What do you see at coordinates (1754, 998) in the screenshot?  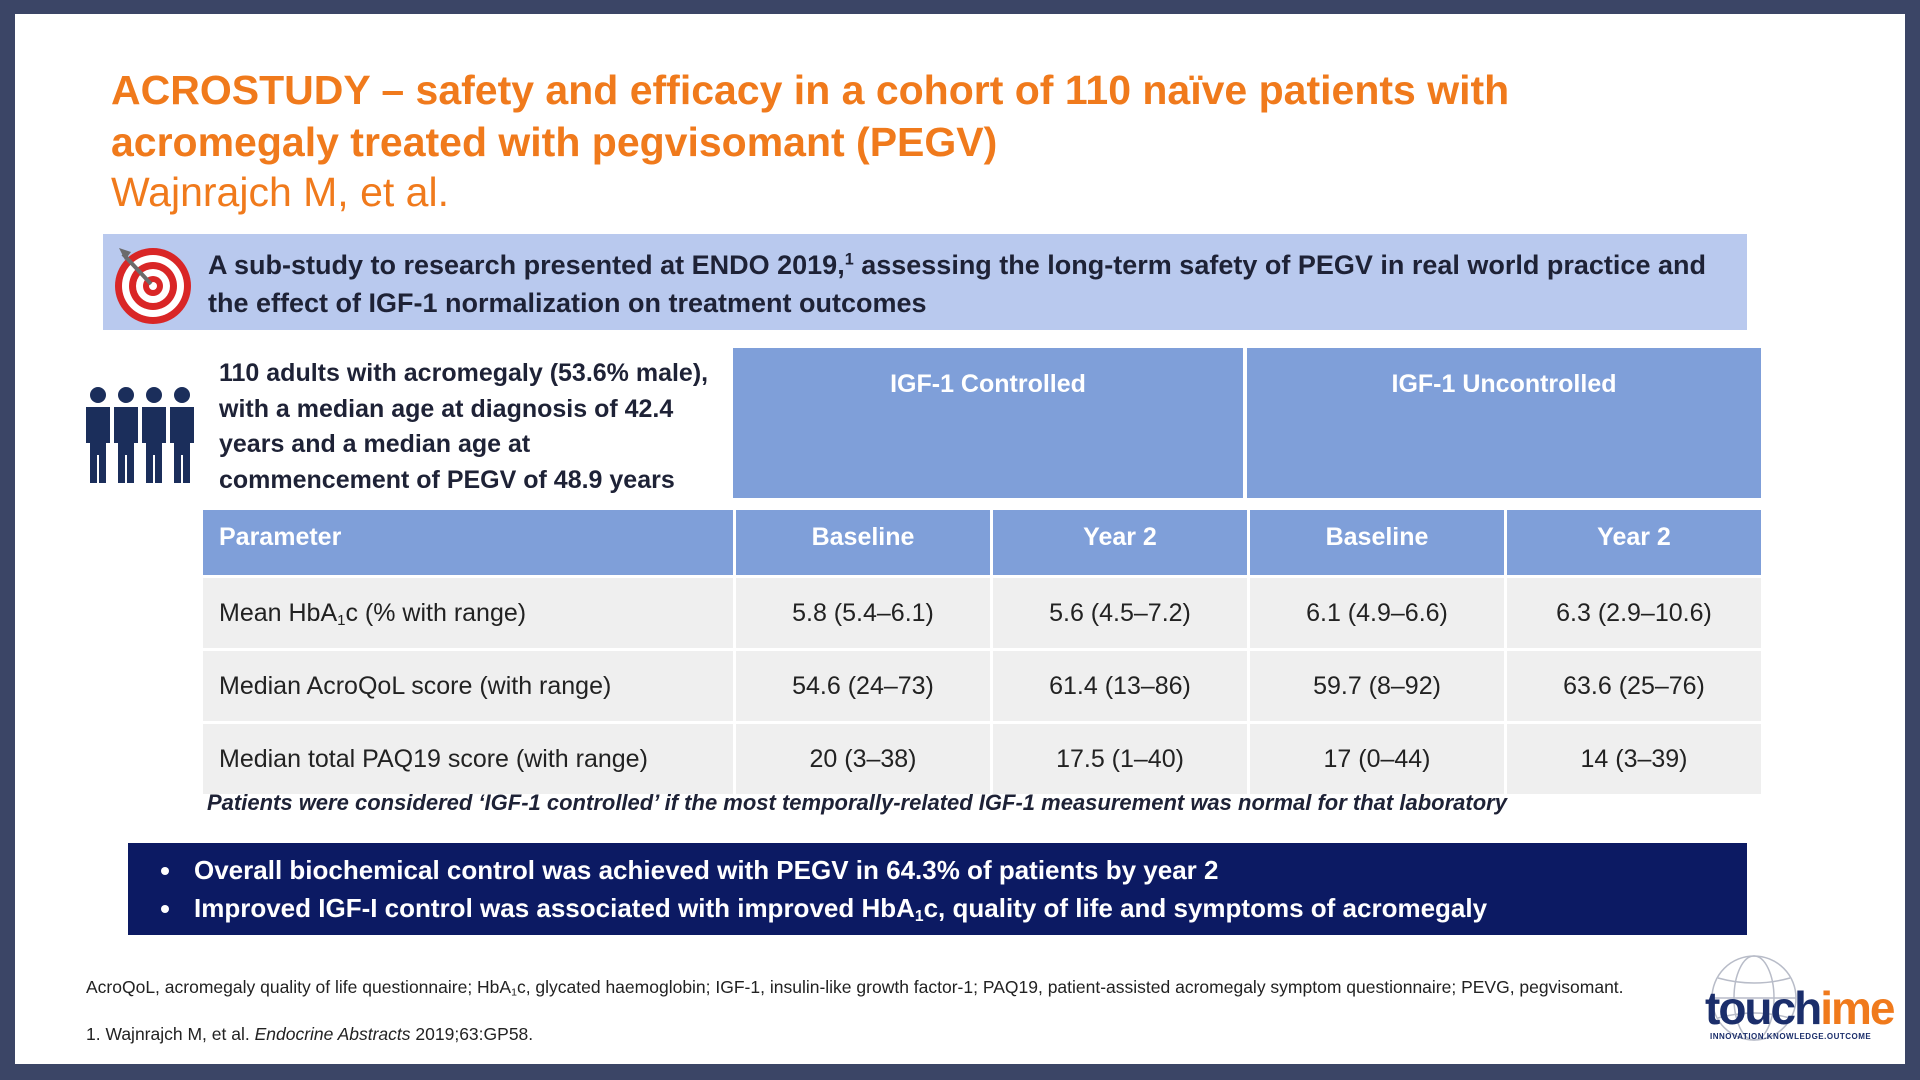 I see `globe-logo-icon` at bounding box center [1754, 998].